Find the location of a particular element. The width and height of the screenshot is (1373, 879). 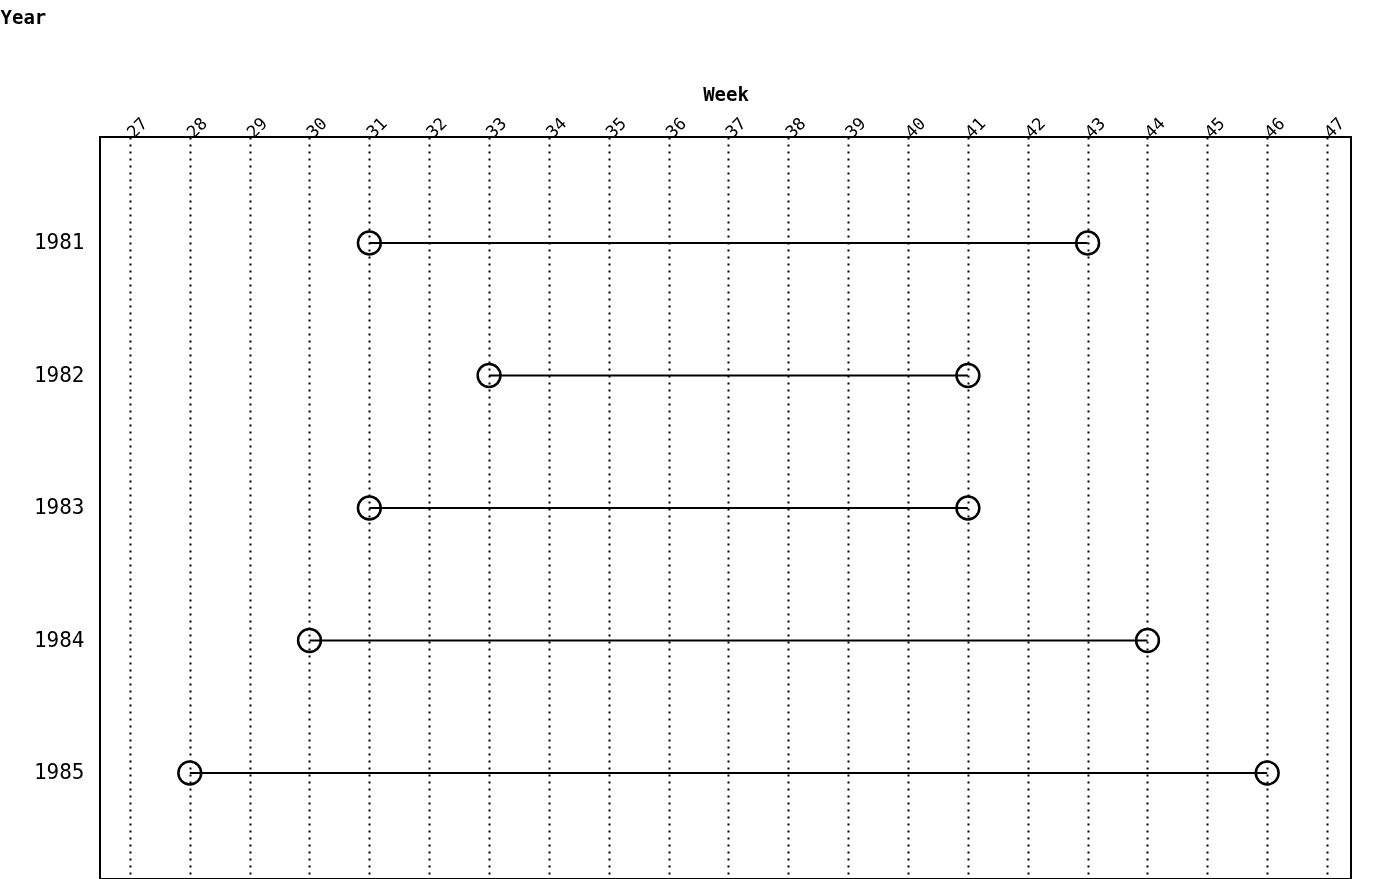

x-tick-label: 29 is located at coordinates (256, 127).